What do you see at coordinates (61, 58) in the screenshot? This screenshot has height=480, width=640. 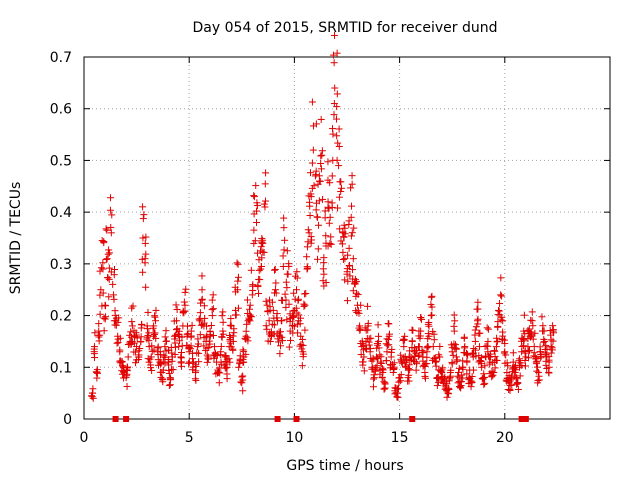 I see `y-tick-label: 0.7` at bounding box center [61, 58].